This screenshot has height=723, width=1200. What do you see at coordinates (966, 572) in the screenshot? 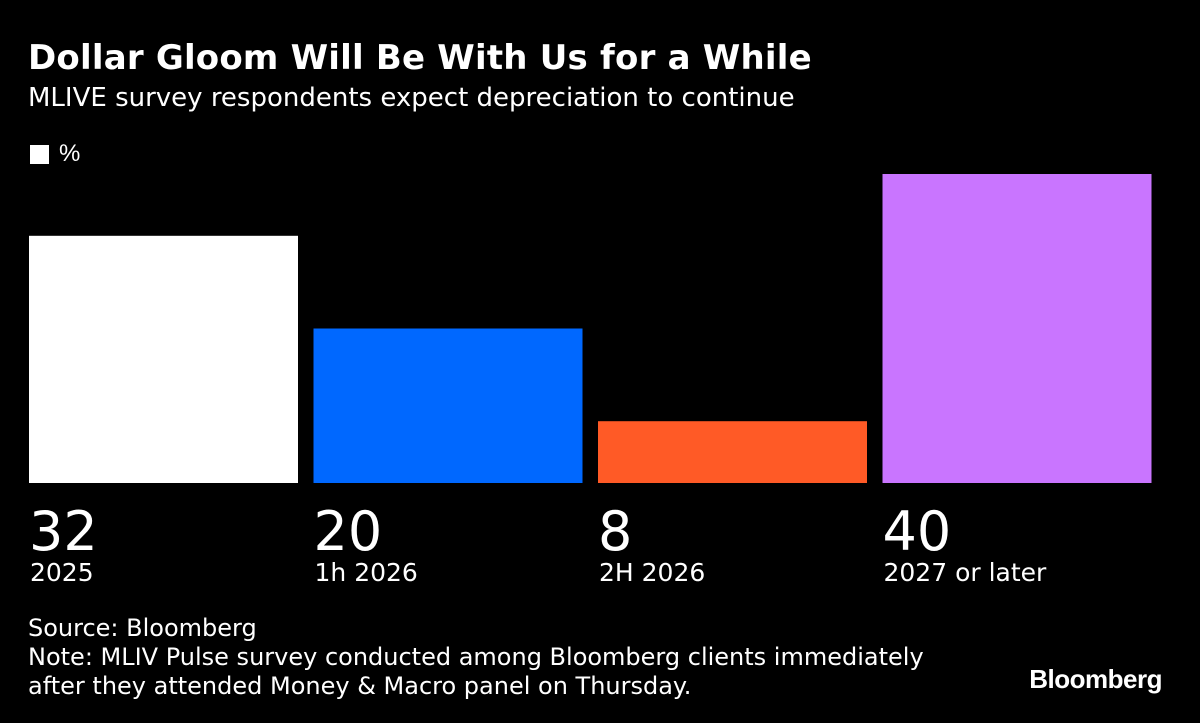
I see `category-label: 2027 or later` at bounding box center [966, 572].